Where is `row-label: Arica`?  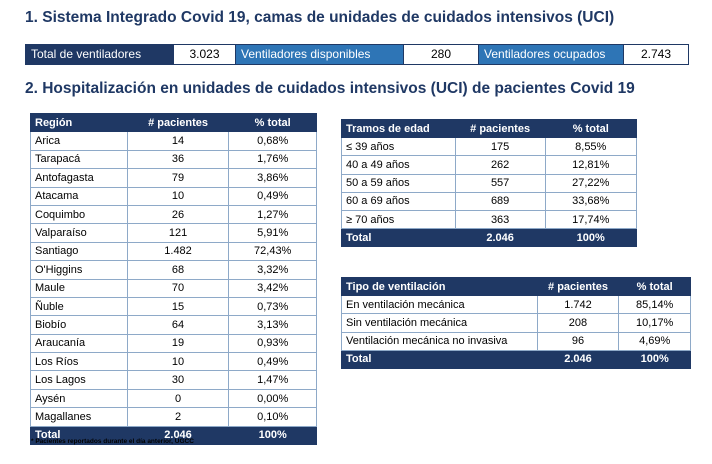
row-label: Arica is located at coordinates (79, 141).